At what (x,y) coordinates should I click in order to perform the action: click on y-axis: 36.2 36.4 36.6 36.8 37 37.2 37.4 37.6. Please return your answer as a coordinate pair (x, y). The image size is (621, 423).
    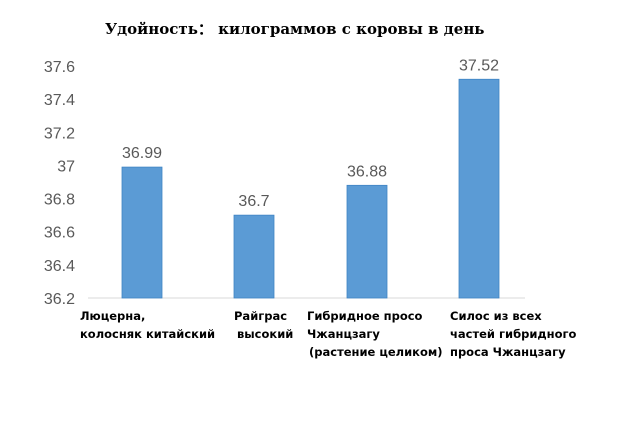
    Looking at the image, I should click on (59, 183).